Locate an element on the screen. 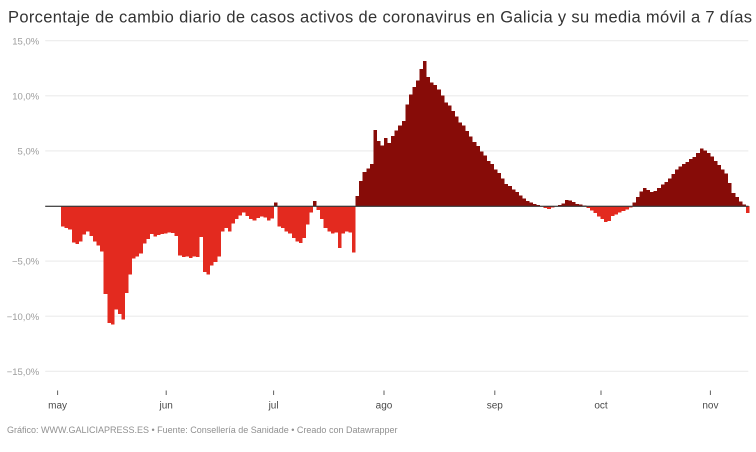  svg-text: 15,0% is located at coordinates (25, 41).